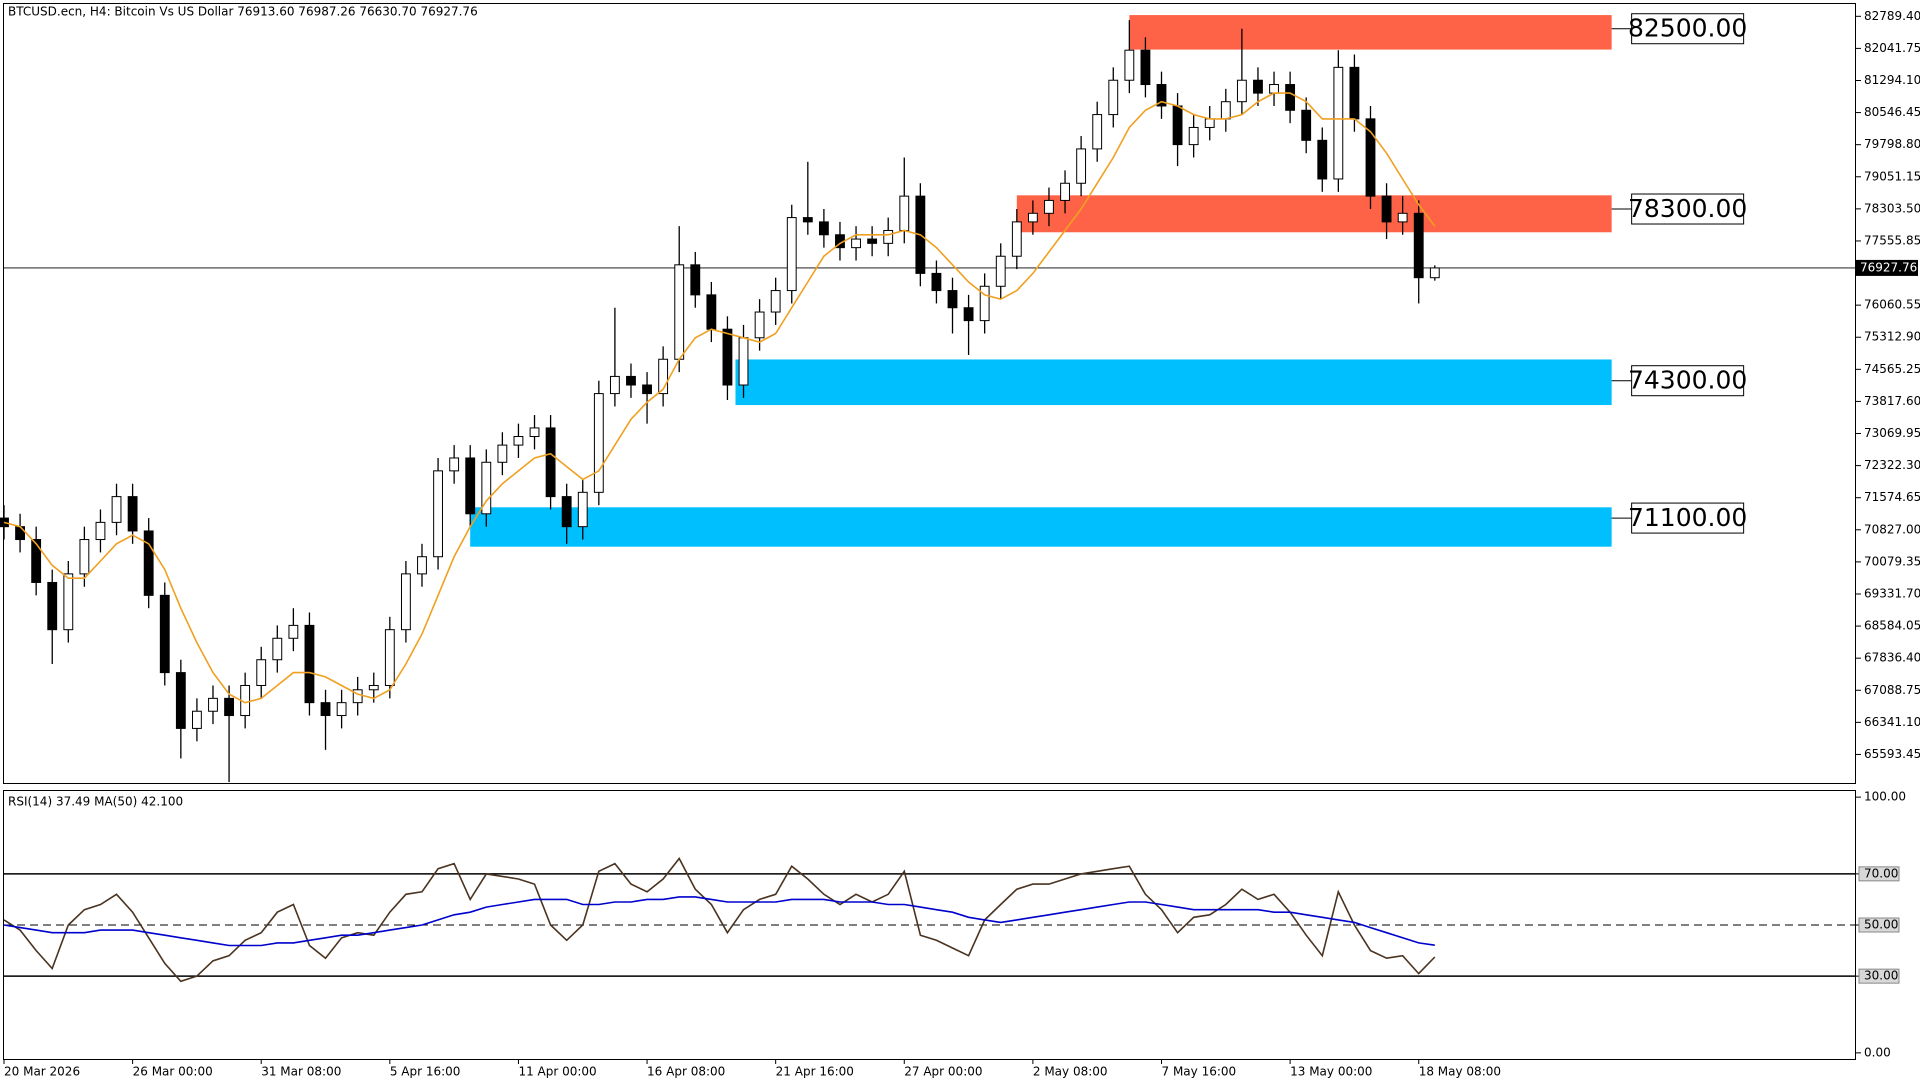  I want to click on y-tick-label: 70827.00, so click(1892, 529).